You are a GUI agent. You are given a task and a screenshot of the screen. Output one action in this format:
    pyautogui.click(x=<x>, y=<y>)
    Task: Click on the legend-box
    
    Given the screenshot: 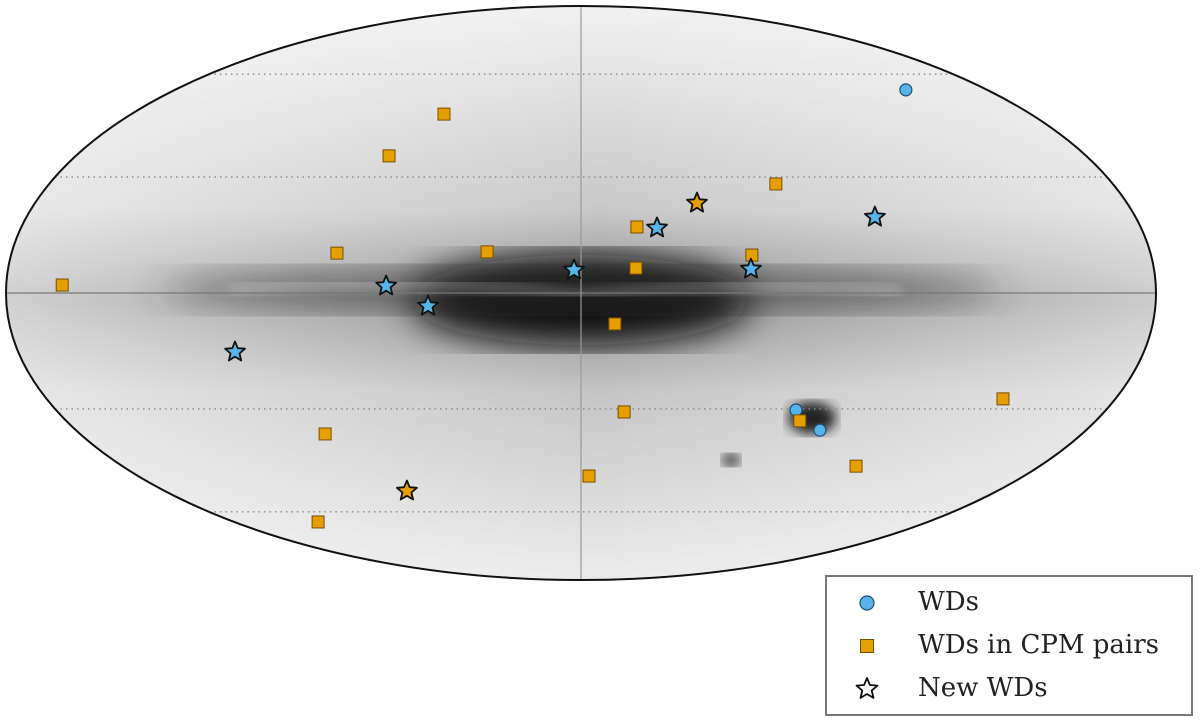 What is the action you would take?
    pyautogui.click(x=1009, y=645)
    